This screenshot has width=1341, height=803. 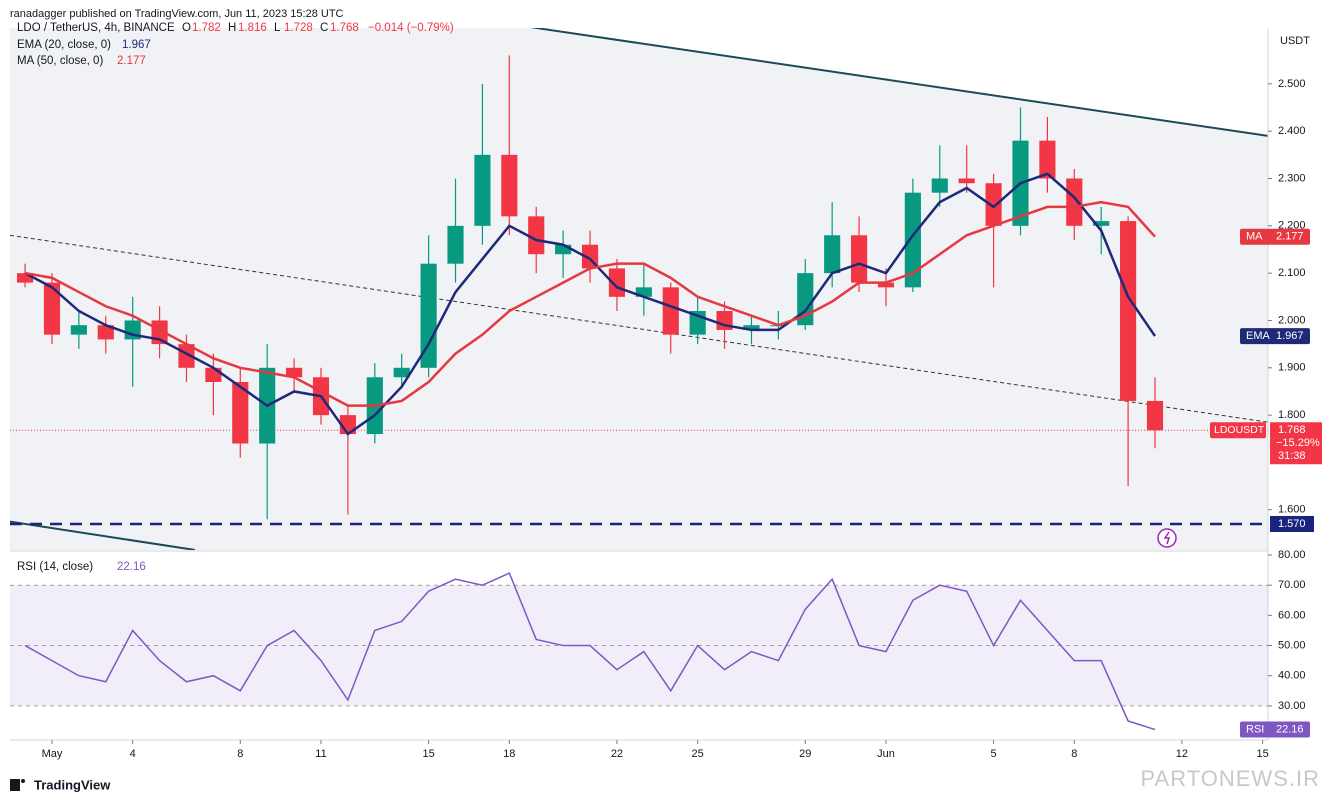 I want to click on support-tag-label: 1.570, so click(x=1292, y=524).